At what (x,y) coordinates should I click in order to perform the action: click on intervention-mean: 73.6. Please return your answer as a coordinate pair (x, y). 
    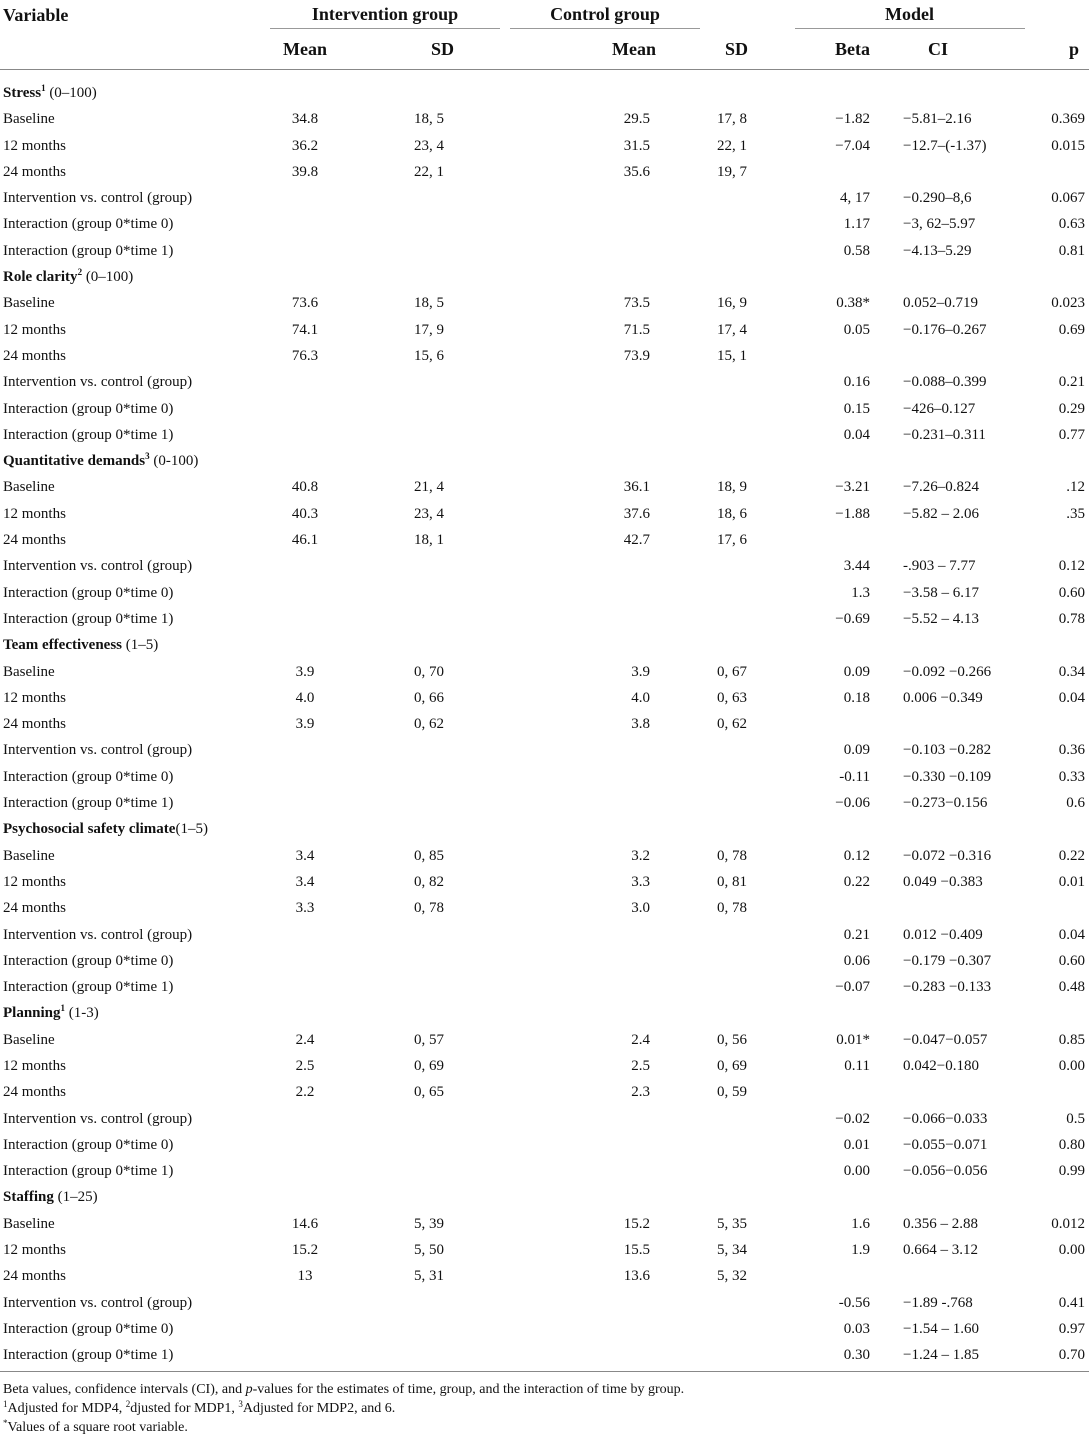
    Looking at the image, I should click on (305, 303).